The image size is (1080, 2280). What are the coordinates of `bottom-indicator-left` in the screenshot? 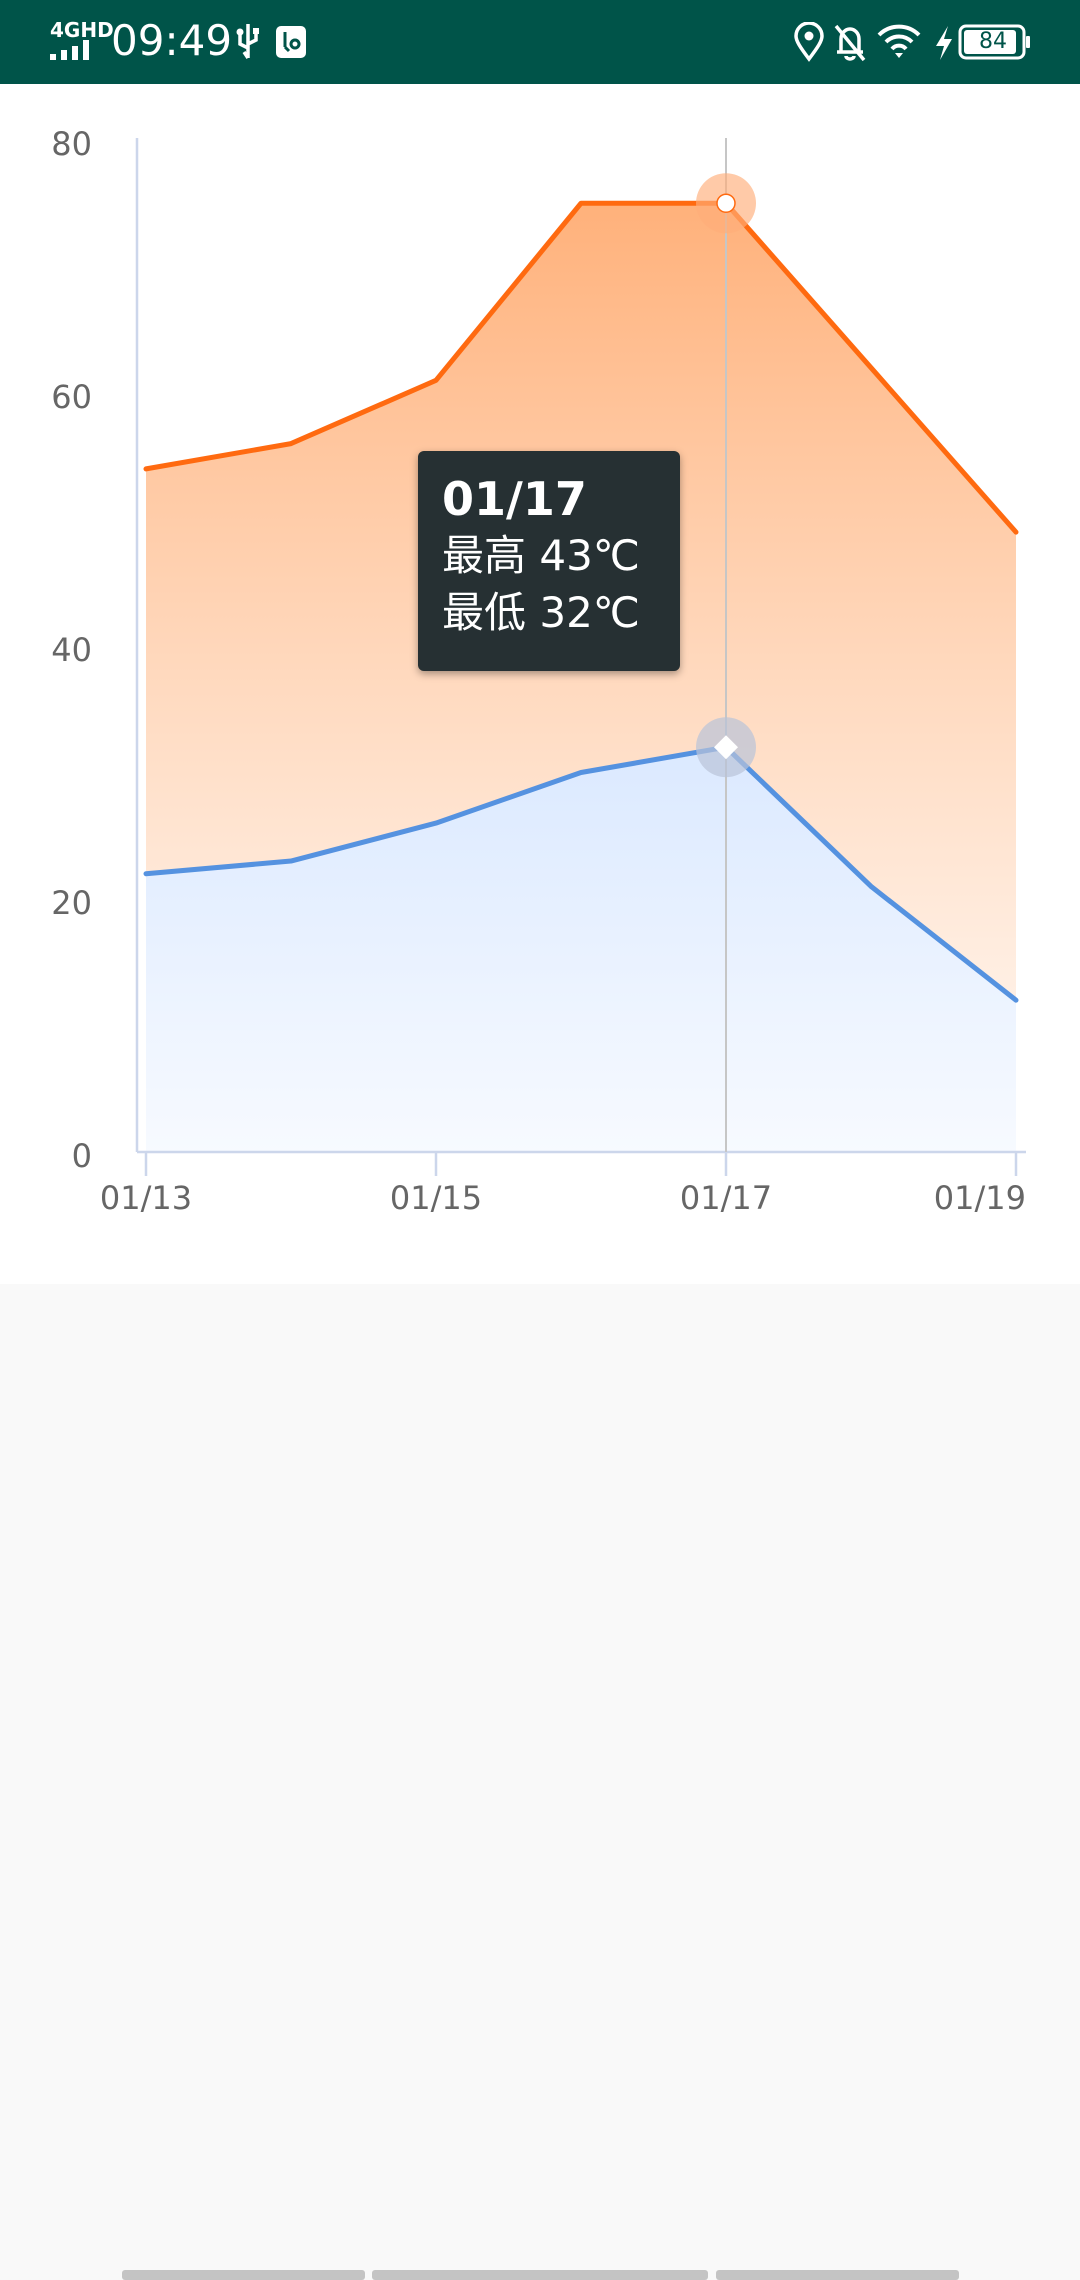 It's located at (243, 2275).